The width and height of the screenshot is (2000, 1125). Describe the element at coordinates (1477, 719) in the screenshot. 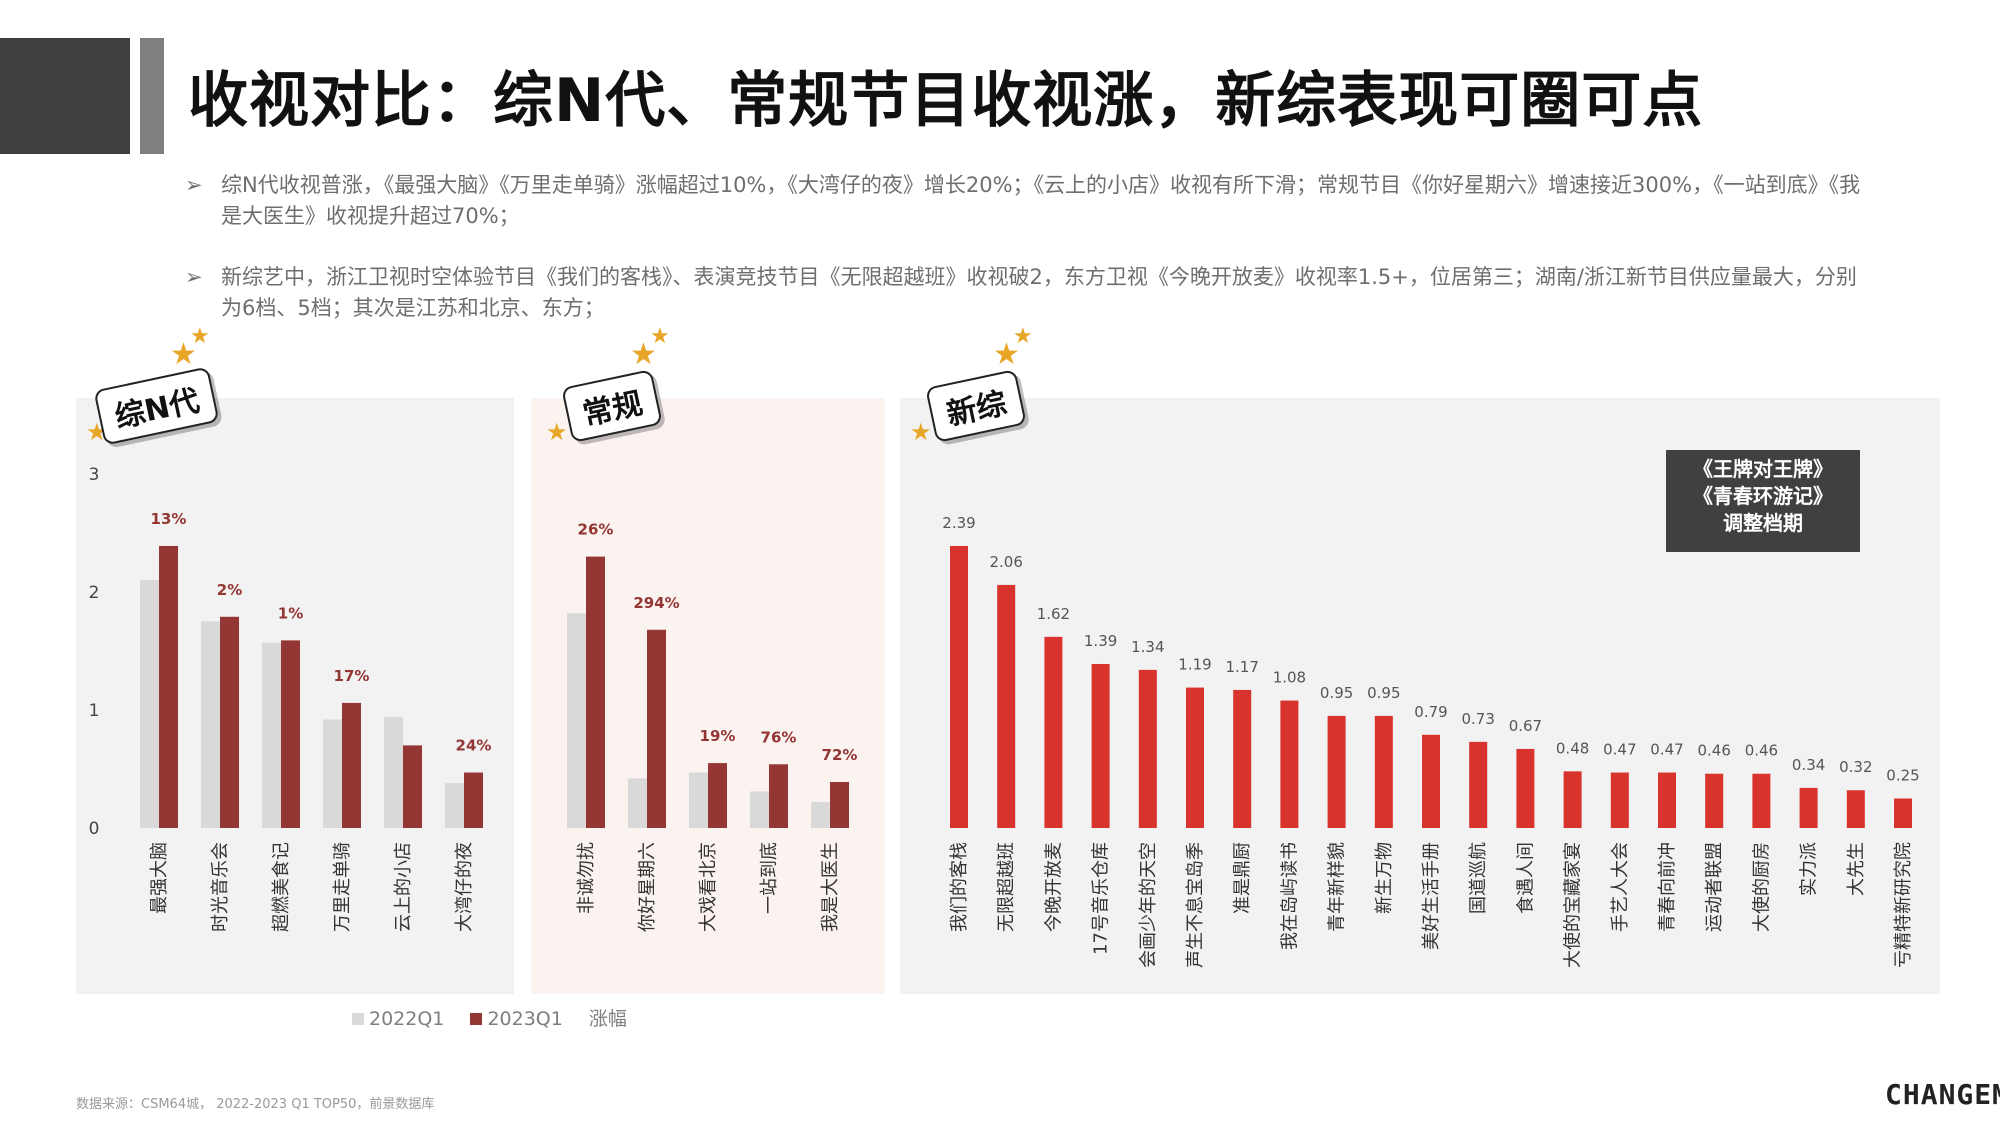

I see `value-label: 0.73` at that location.